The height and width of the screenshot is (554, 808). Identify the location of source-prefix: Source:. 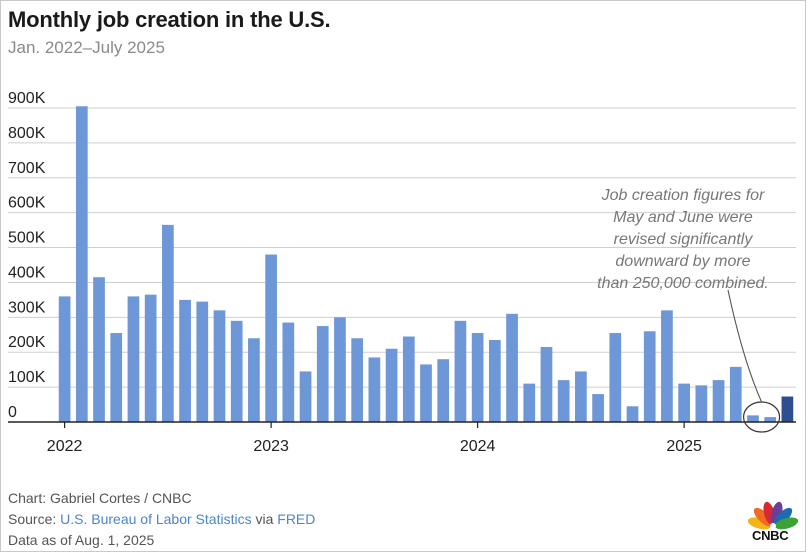
(34, 519).